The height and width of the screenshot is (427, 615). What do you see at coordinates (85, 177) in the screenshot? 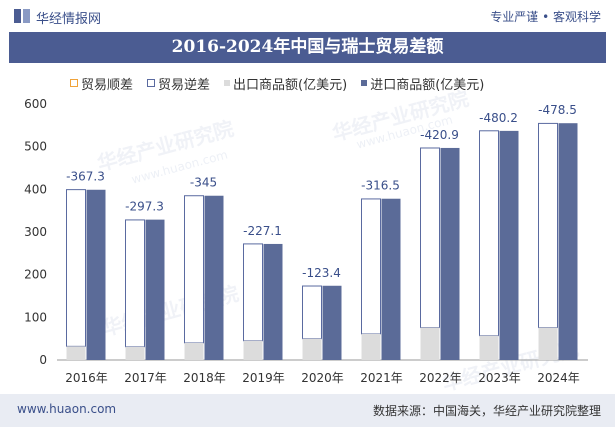
I see `data-label: -367.3` at bounding box center [85, 177].